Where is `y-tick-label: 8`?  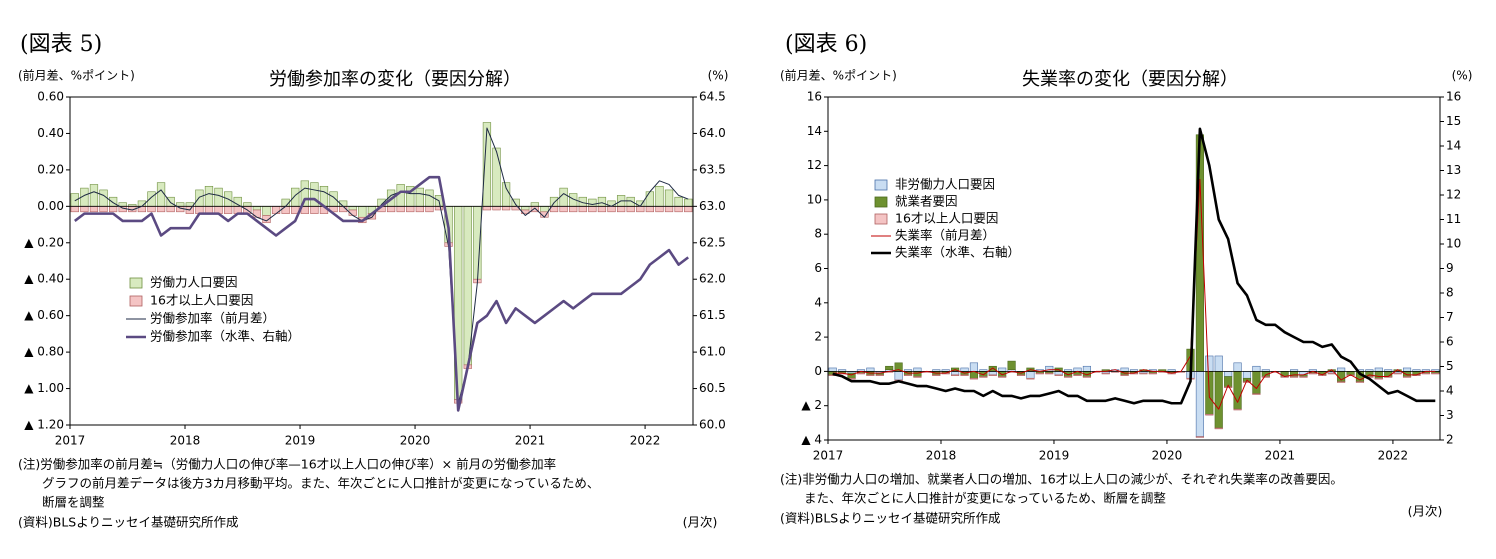
y-tick-label: 8 is located at coordinates (818, 234).